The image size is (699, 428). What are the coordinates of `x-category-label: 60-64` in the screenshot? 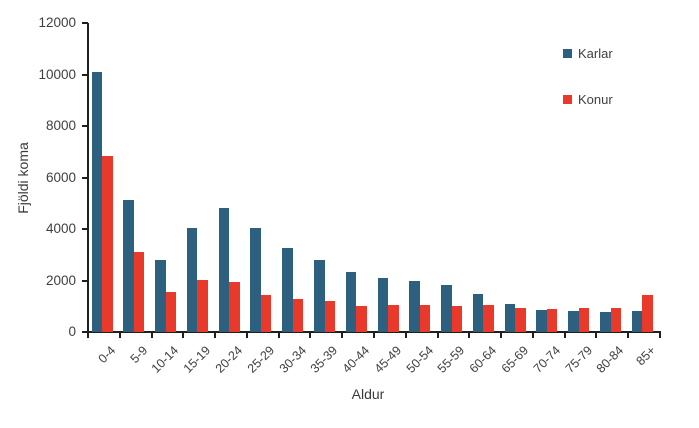 It's located at (483, 359).